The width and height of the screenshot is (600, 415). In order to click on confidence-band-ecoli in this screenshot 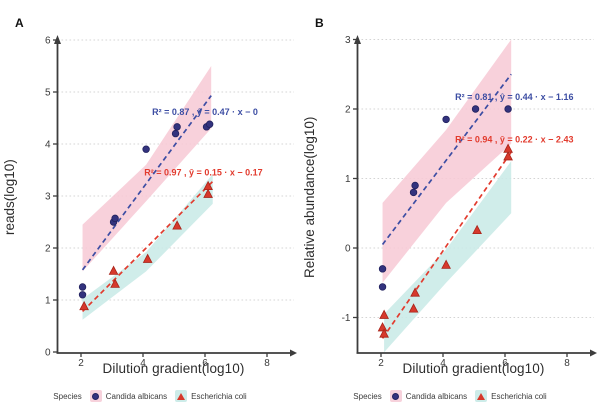, I will do `click(448, 257)`.